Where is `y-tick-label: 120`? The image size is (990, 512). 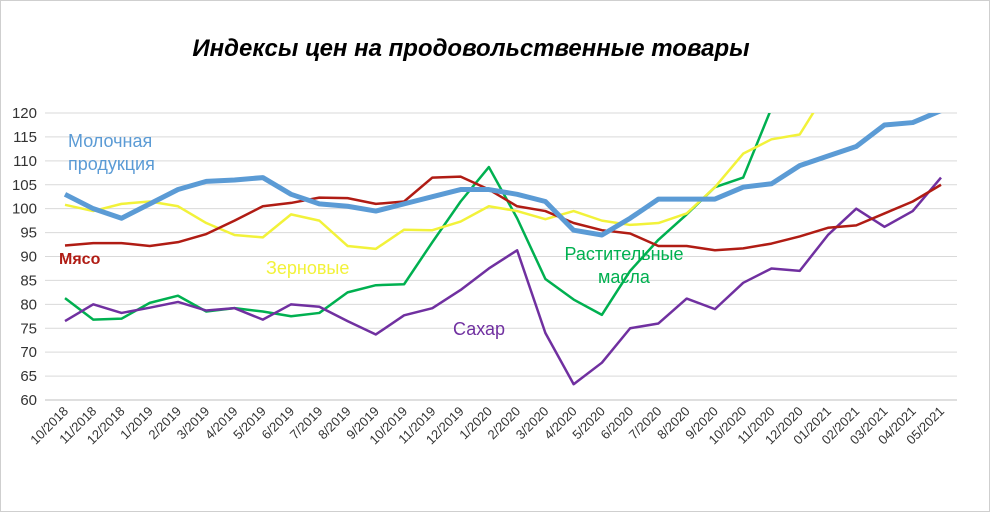 y-tick-label: 120 is located at coordinates (24, 113).